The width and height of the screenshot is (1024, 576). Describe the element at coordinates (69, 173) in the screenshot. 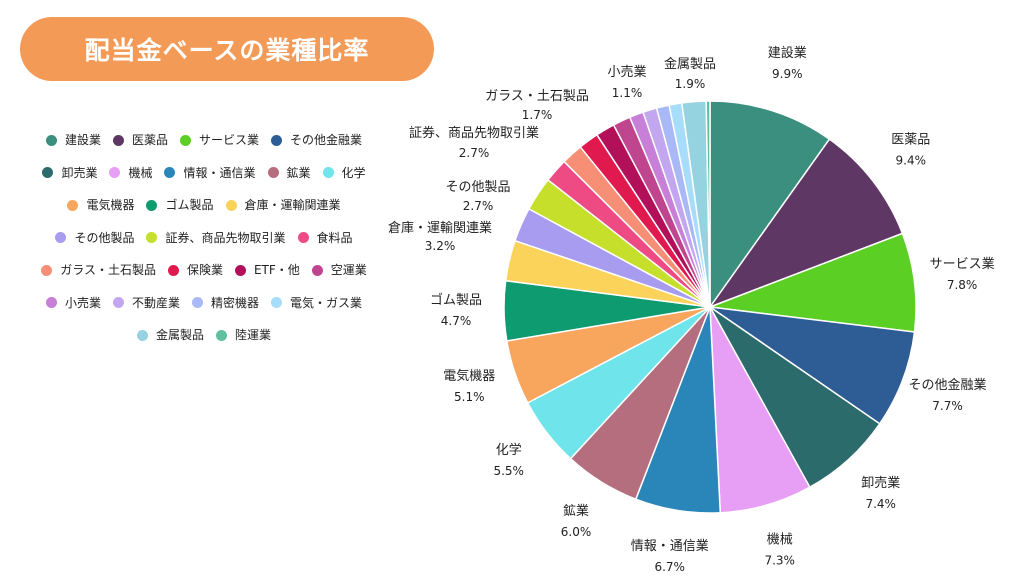

I see `legend-item: 卸売業` at that location.